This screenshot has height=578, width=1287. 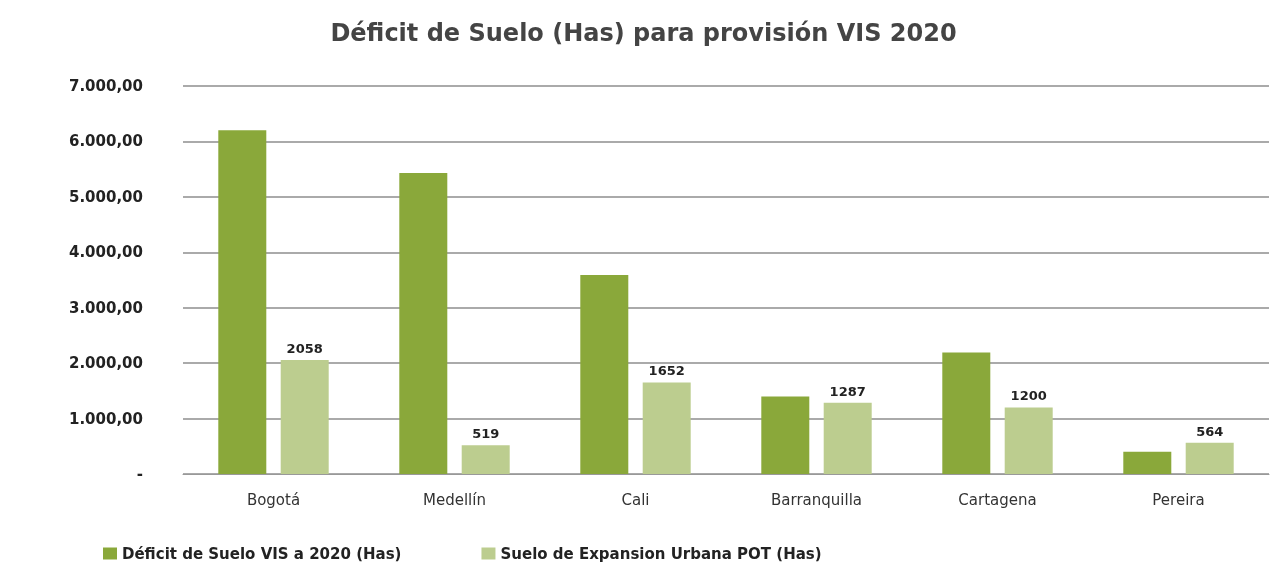 I want to click on data-label: 2058, so click(x=304, y=348).